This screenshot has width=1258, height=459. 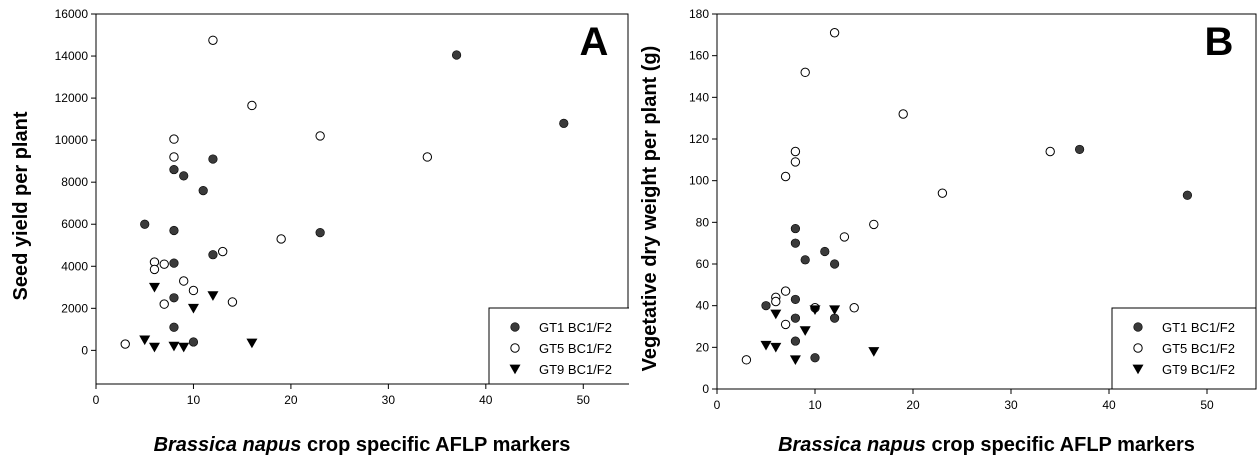 I want to click on x-axis-label-rest: crop specific AFLP markers, so click(x=435, y=445).